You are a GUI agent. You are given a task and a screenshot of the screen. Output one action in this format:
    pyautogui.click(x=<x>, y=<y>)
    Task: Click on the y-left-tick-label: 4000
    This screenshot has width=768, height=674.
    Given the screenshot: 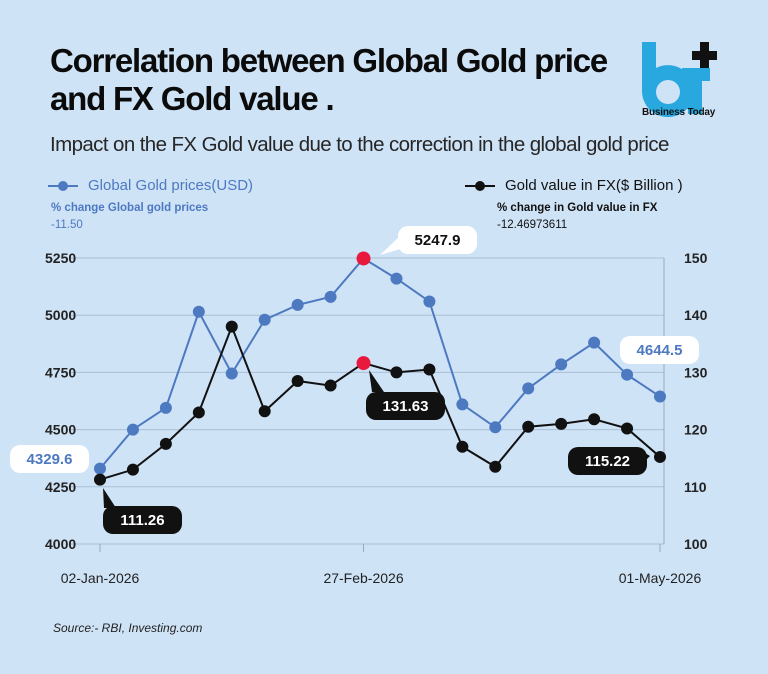 What is the action you would take?
    pyautogui.click(x=60, y=544)
    